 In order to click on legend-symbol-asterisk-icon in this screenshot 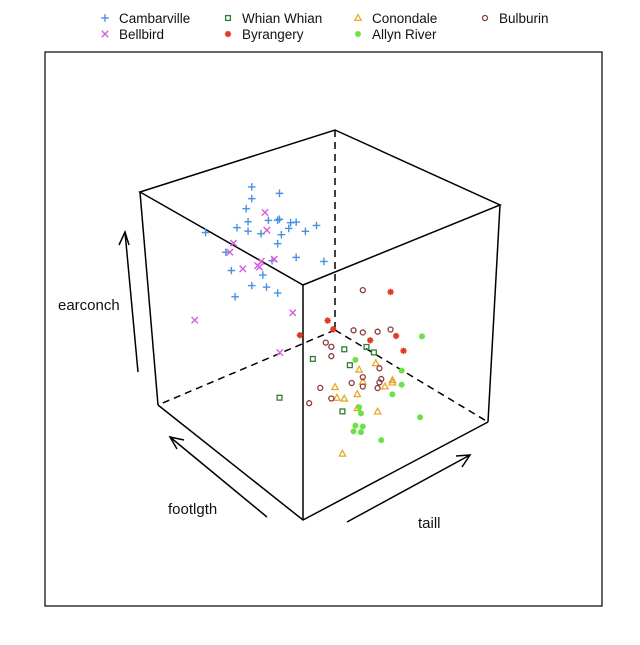, I will do `click(228, 34)`.